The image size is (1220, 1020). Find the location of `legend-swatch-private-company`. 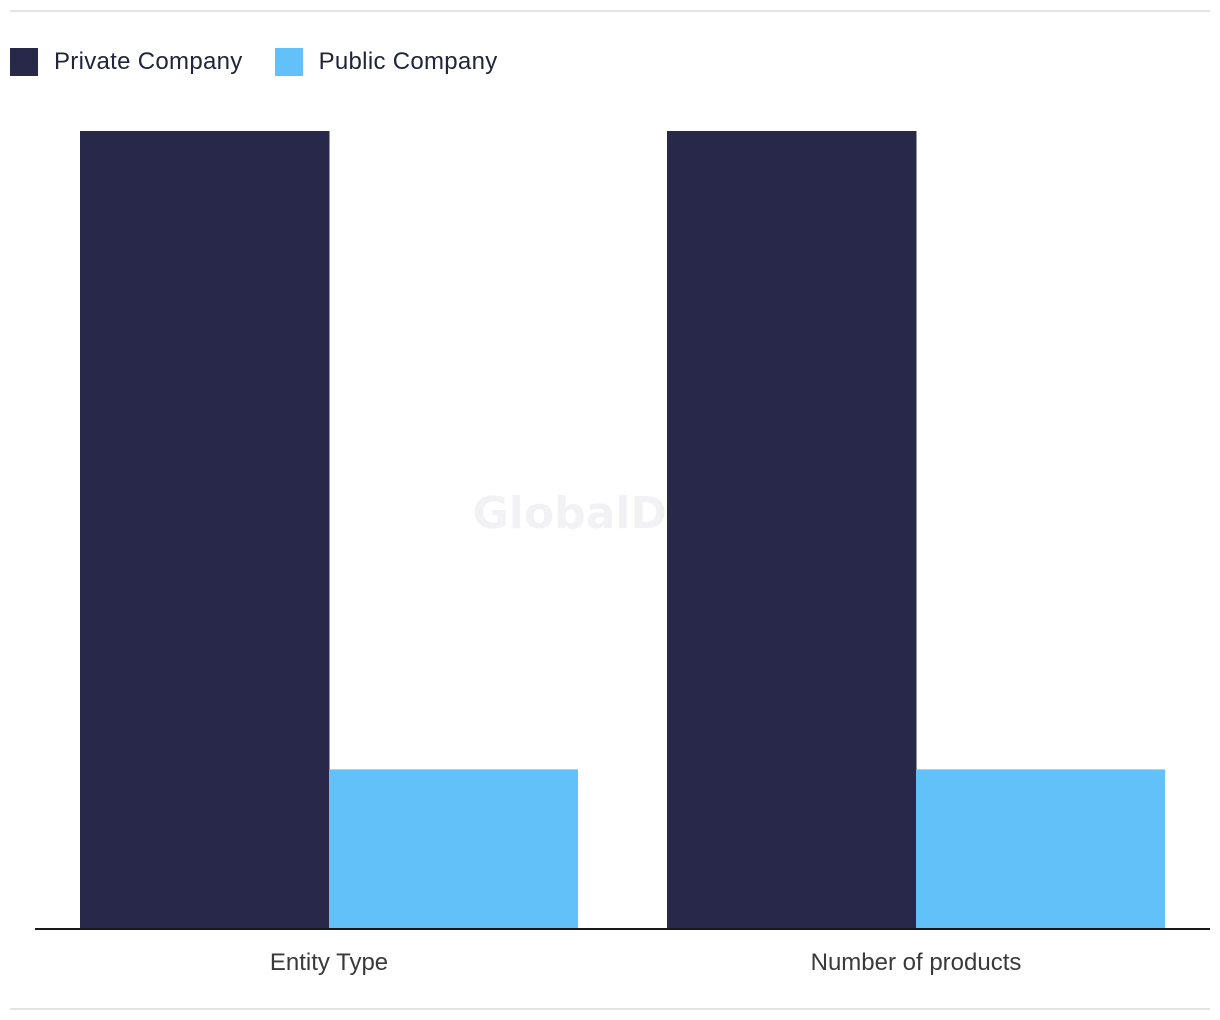

legend-swatch-private-company is located at coordinates (24, 62).